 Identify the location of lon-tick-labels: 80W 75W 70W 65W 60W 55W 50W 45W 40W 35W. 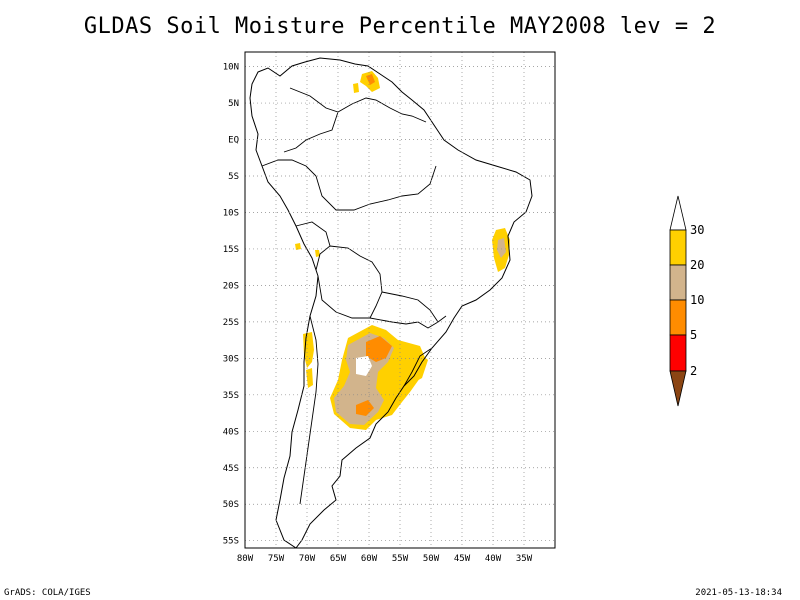
(385, 559).